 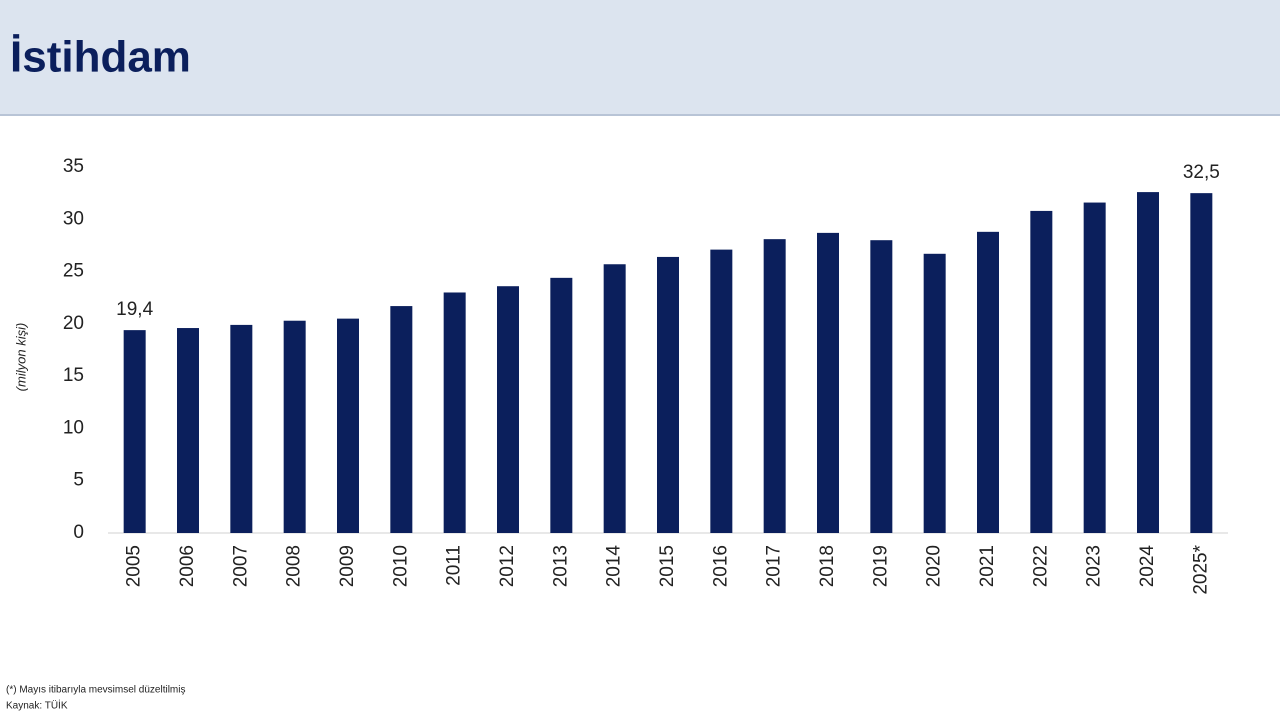 What do you see at coordinates (78, 480) in the screenshot?
I see `y-tick-label: 5` at bounding box center [78, 480].